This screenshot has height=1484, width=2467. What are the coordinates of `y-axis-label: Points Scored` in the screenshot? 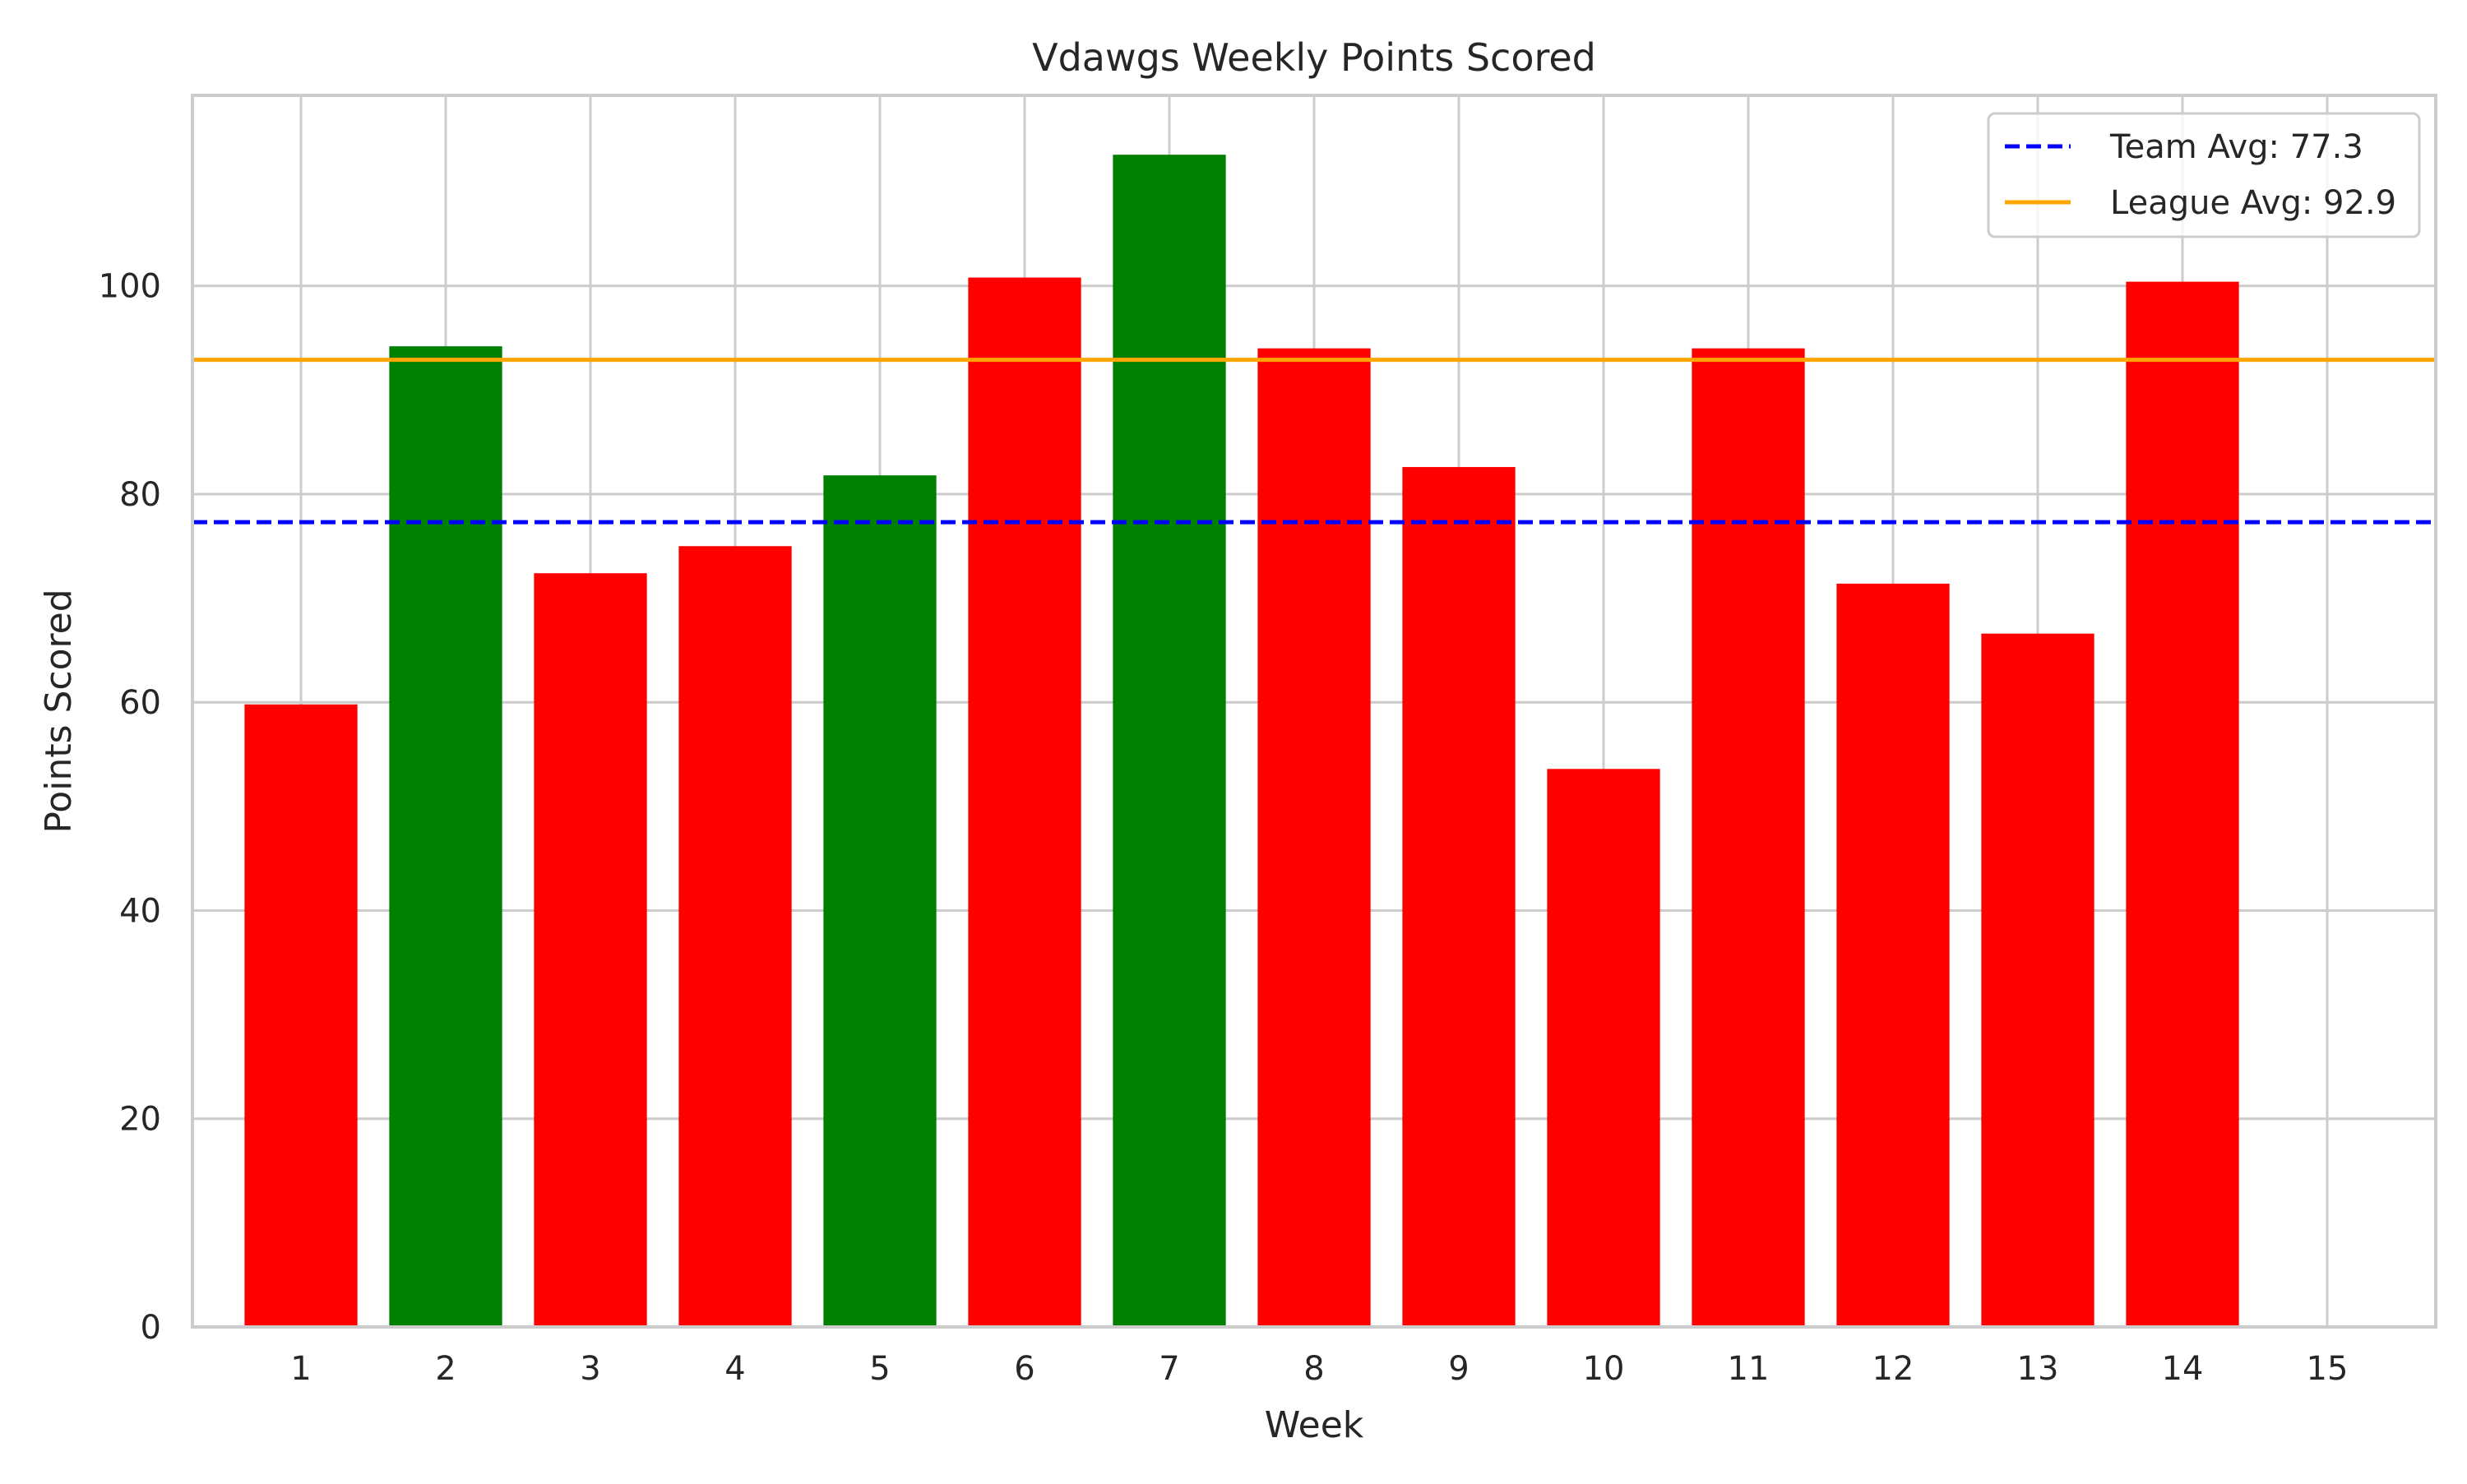 It's located at (59, 711).